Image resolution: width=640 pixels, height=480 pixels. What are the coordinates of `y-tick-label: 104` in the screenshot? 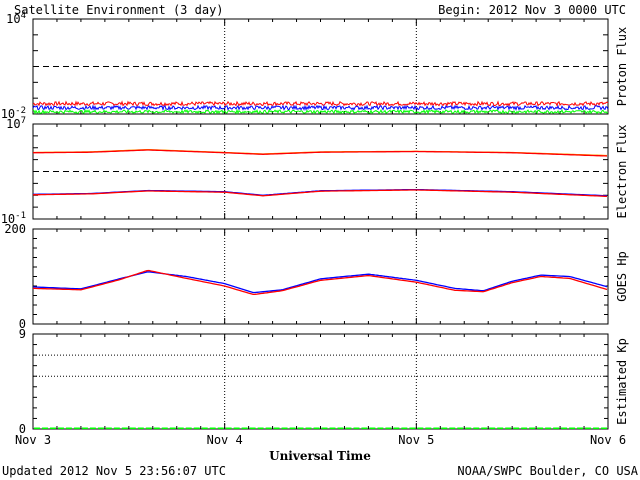 It's located at (16, 18).